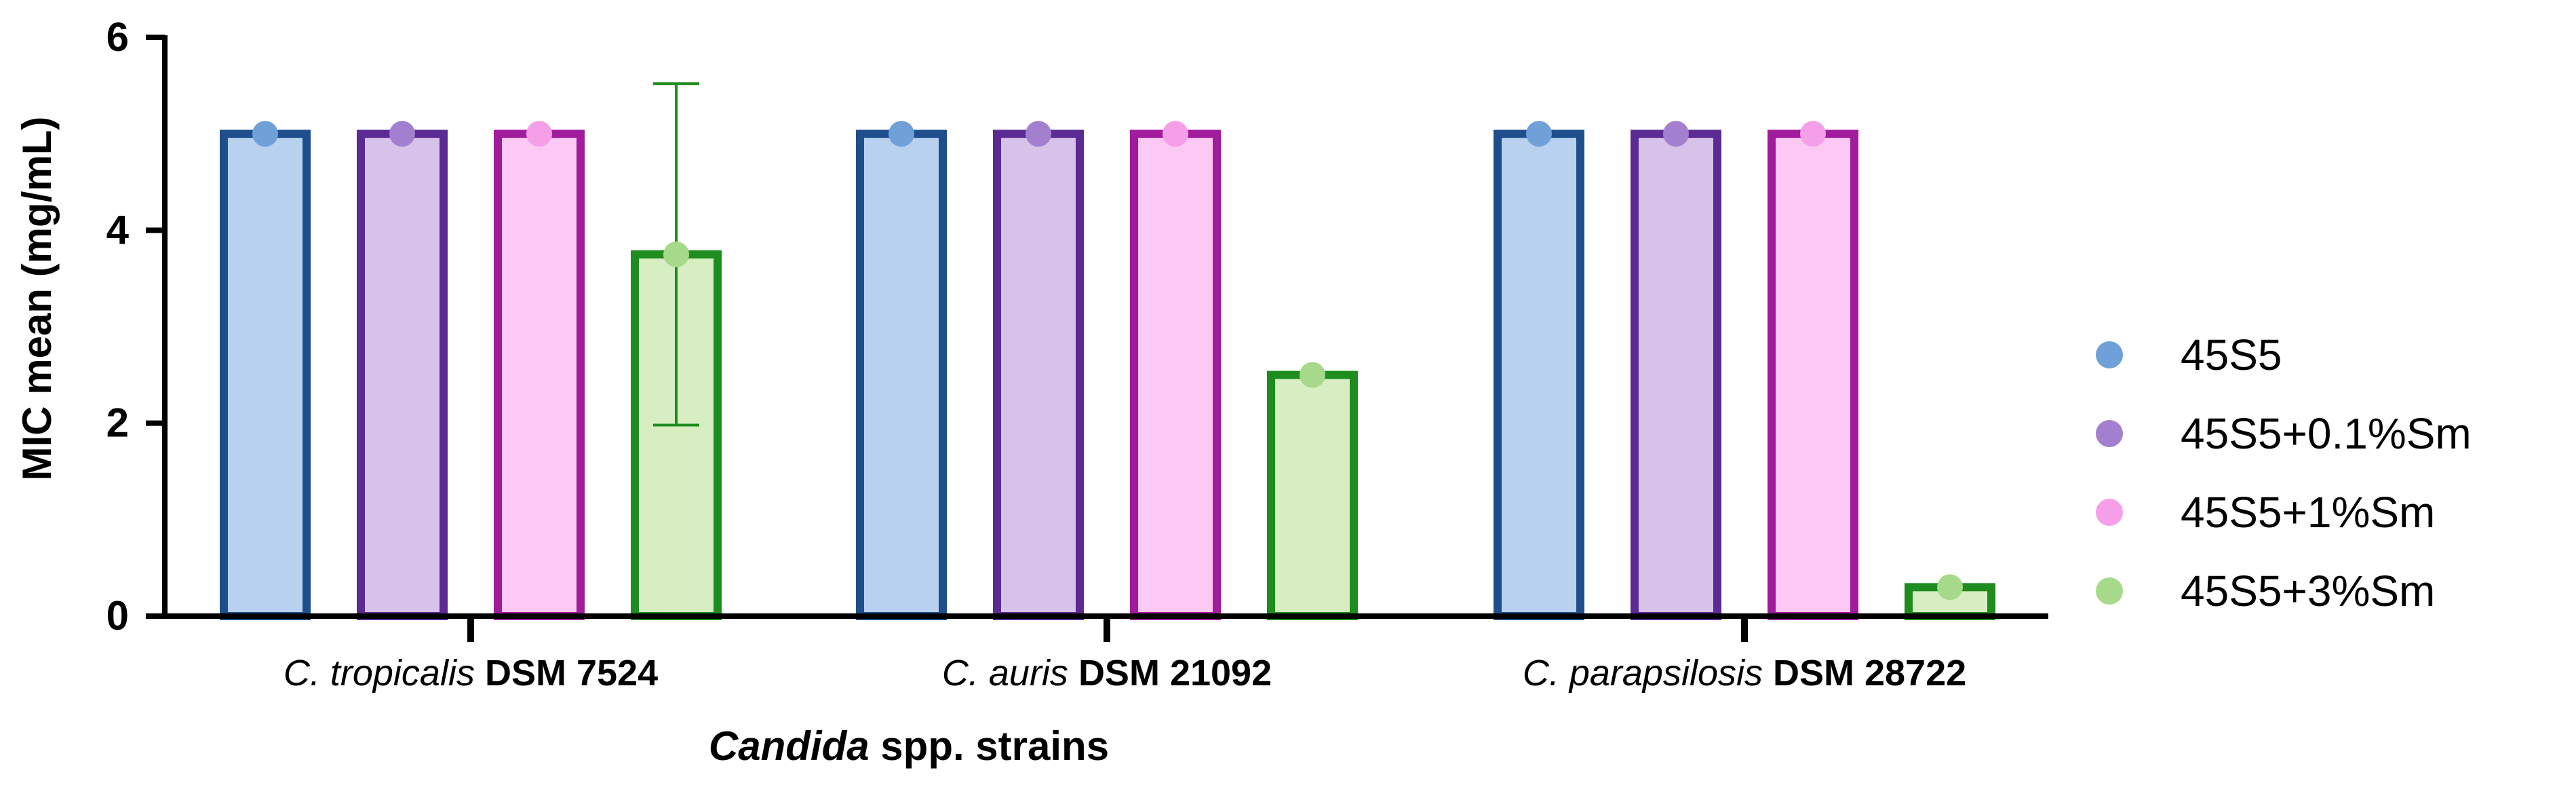  I want to click on y-tick-label: 2, so click(117, 423).